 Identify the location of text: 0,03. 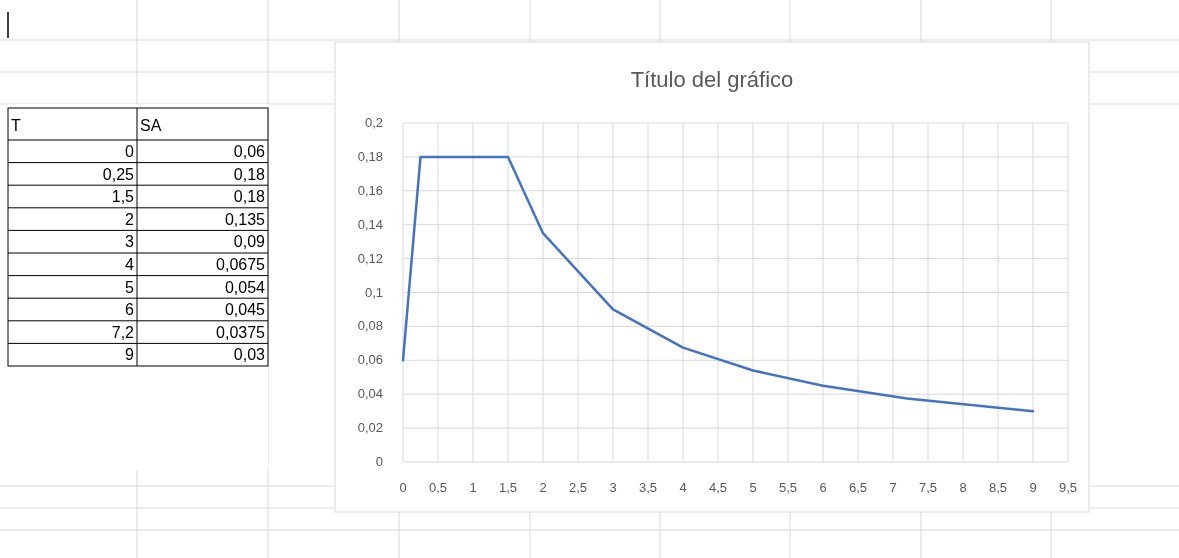
(249, 355).